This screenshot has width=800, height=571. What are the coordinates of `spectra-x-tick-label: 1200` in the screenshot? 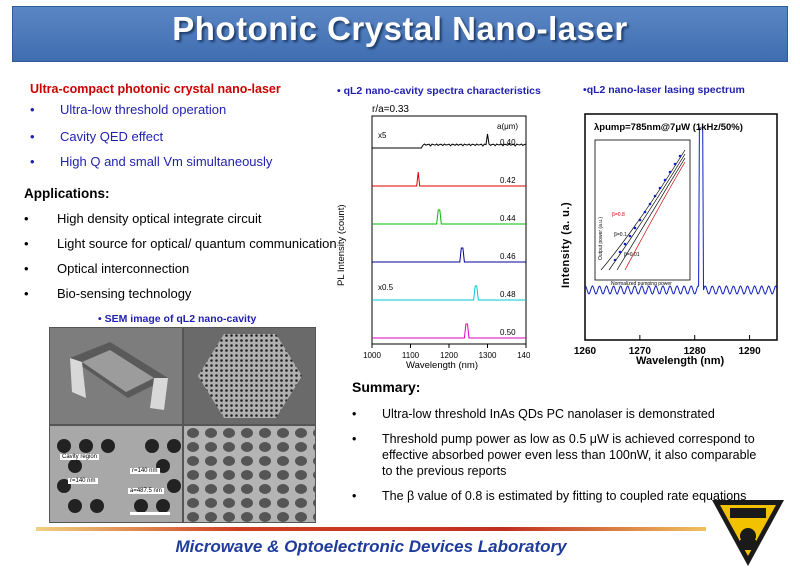 It's located at (449, 355).